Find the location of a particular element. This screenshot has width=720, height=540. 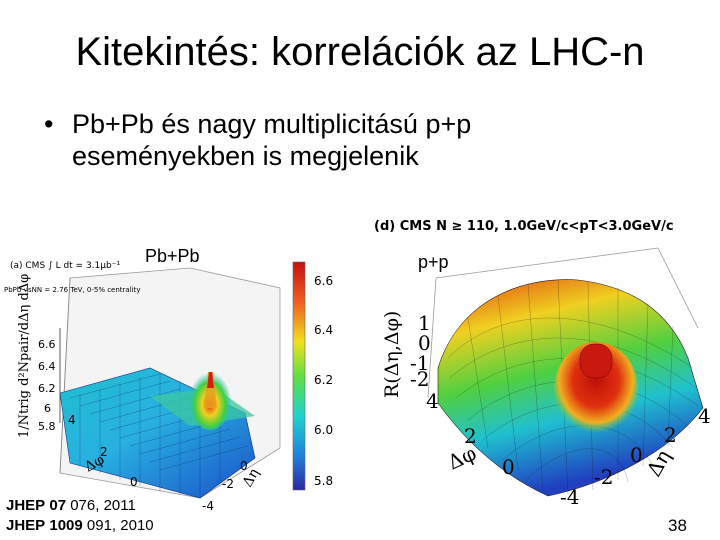

pp-eta-tick: 2 is located at coordinates (670, 435).